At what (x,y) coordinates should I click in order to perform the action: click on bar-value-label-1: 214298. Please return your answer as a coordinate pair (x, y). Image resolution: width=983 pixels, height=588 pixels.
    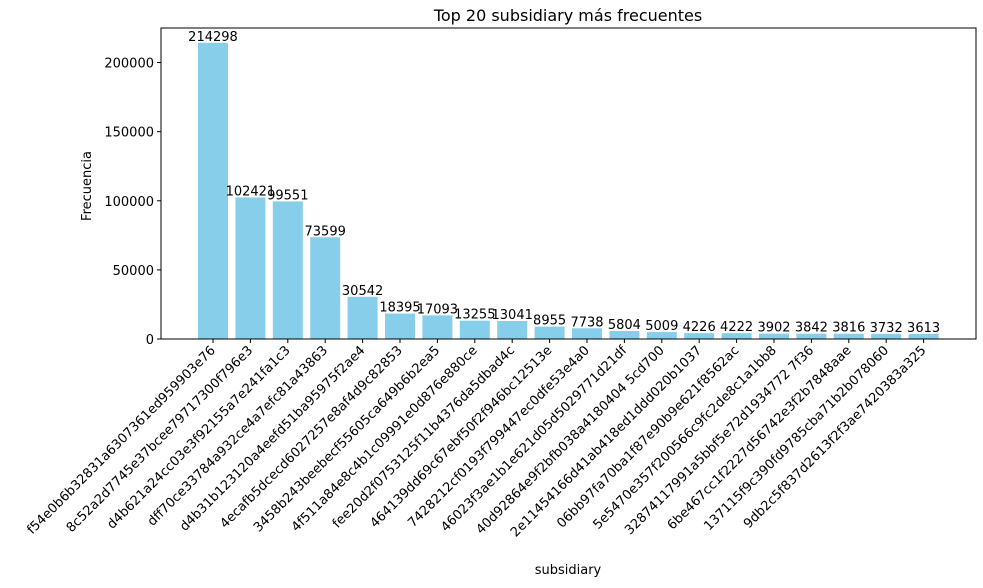
    Looking at the image, I should click on (213, 37).